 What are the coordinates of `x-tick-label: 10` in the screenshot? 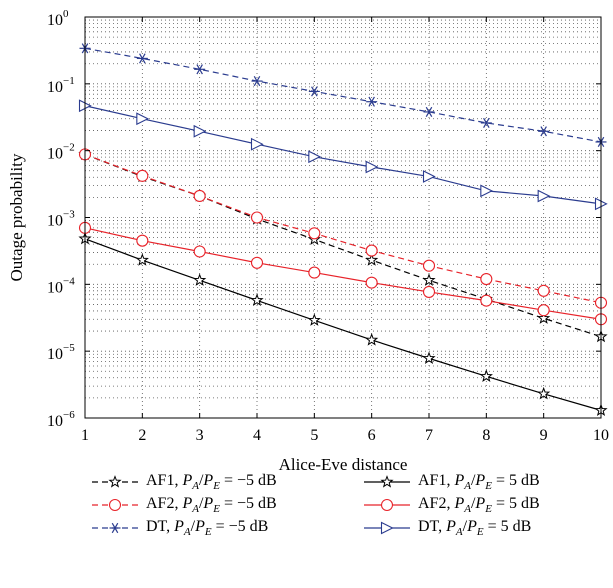 It's located at (601, 435).